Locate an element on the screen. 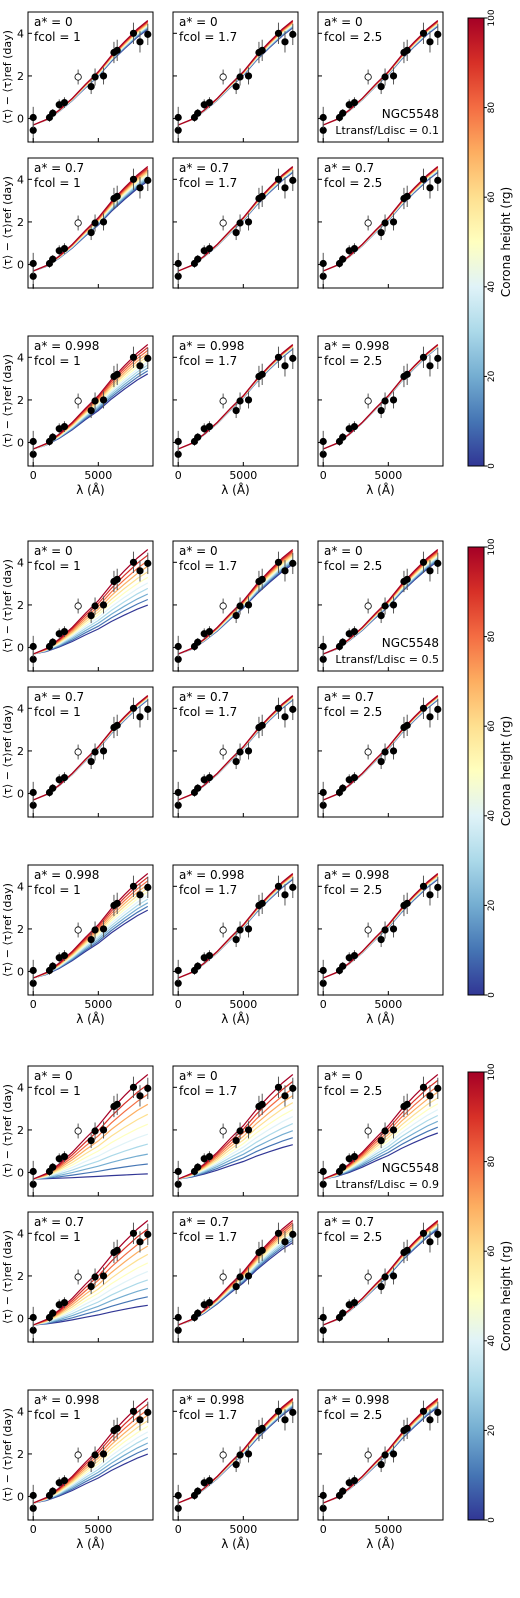 Image resolution: width=520 pixels, height=1598 pixels. colorbar-label: Corona height (rg) is located at coordinates (506, 1296).